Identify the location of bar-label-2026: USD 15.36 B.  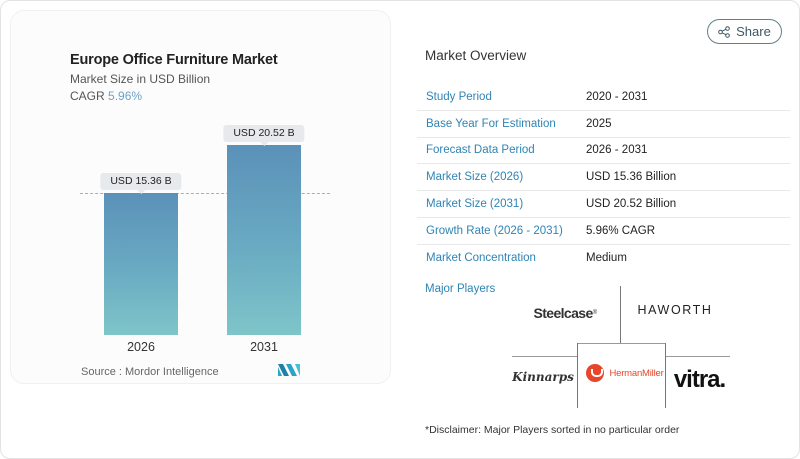
(141, 183).